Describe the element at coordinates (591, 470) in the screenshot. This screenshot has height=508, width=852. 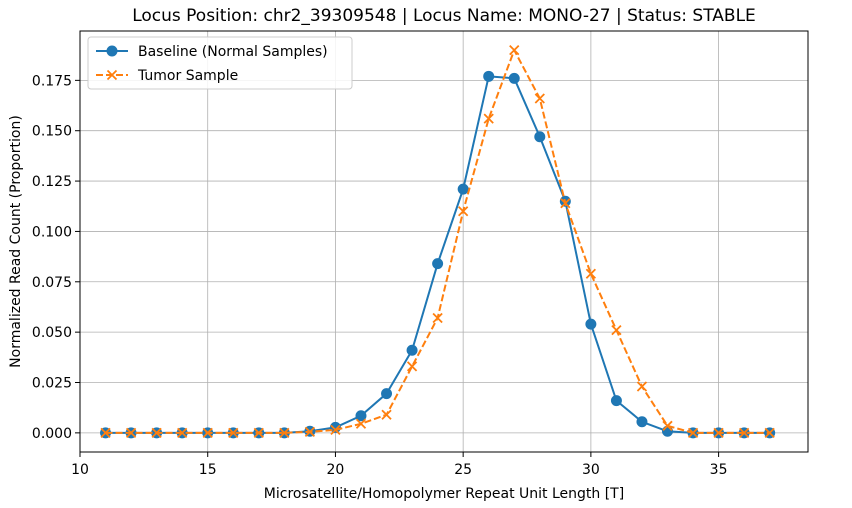
I see `x-tick-label: 30` at that location.